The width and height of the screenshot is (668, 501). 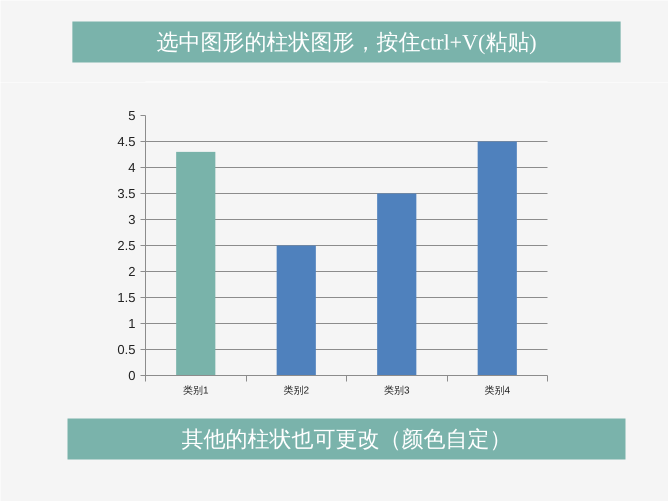 What do you see at coordinates (126, 297) in the screenshot?
I see `y-tick-label: 1.5` at bounding box center [126, 297].